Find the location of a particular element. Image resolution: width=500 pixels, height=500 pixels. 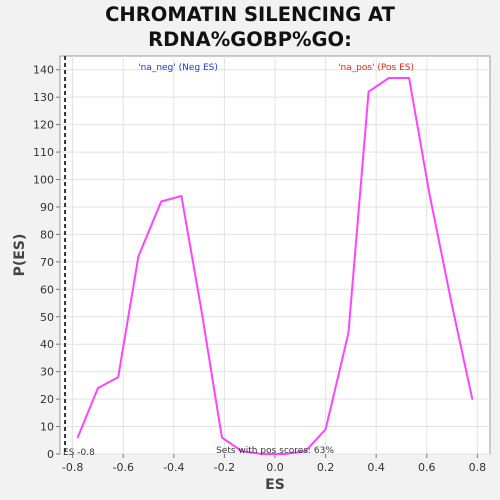

neg-es-label: 'na_neg' (Neg ES) is located at coordinates (178, 68).